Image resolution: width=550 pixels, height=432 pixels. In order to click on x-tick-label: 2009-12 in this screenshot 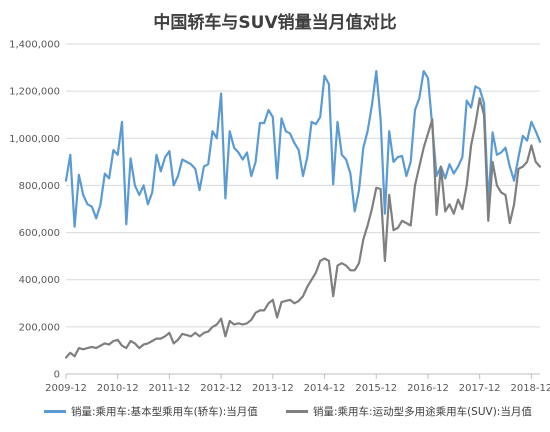, I will do `click(66, 388)`.